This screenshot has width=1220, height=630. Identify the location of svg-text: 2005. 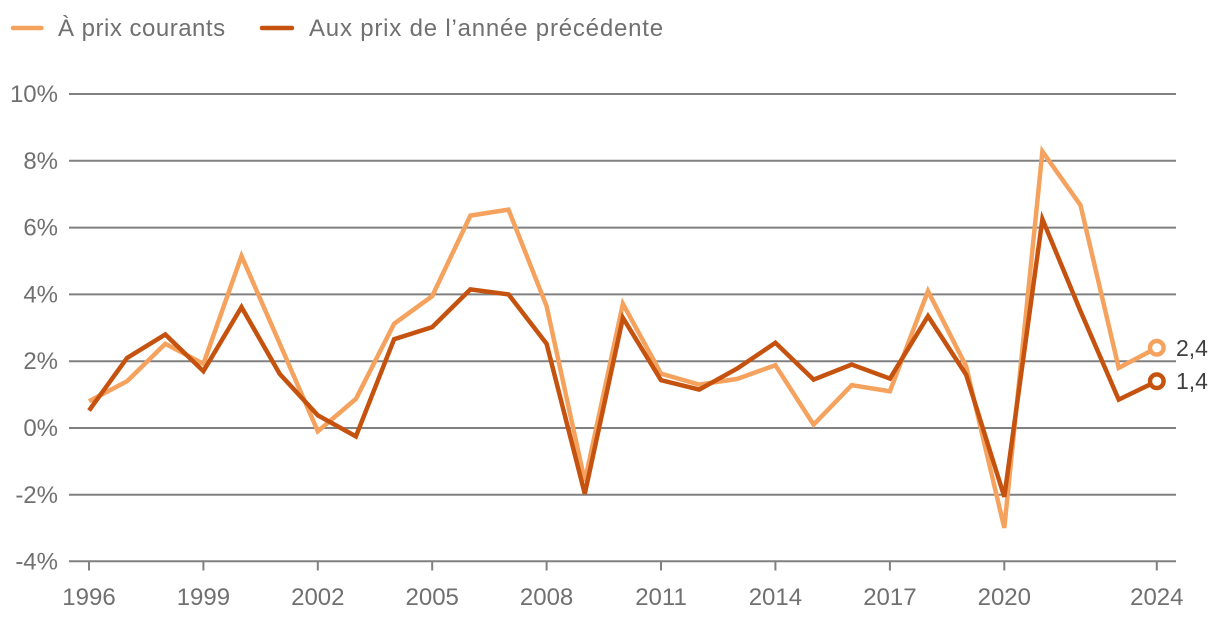
(432, 597).